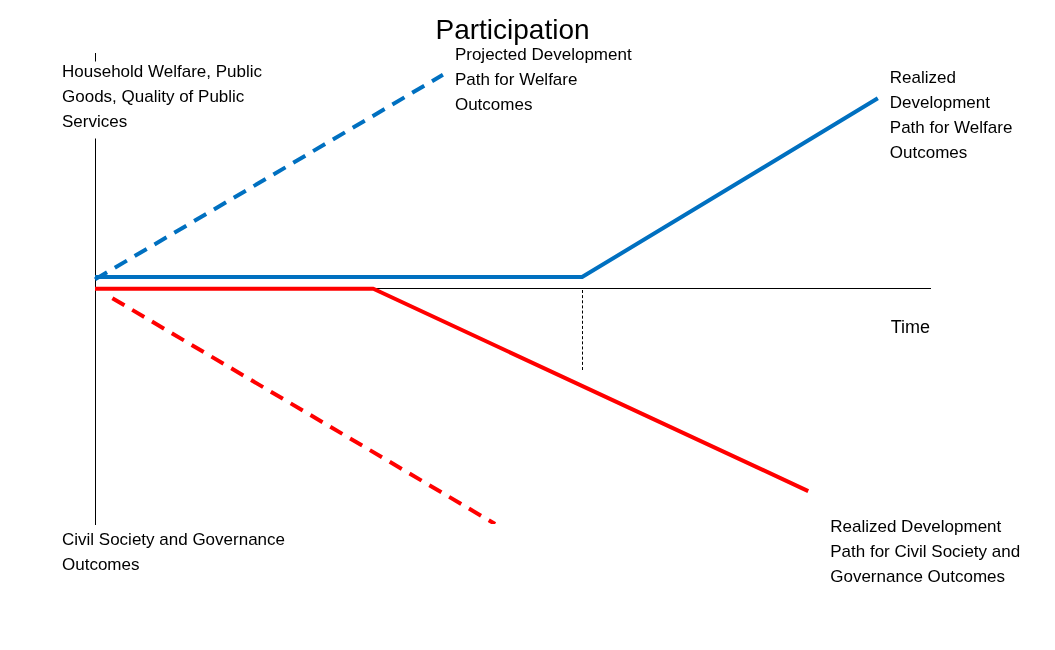 Image resolution: width=1055 pixels, height=650 pixels. I want to click on series-label: Projected Development Path for Welfare Outcomes, so click(543, 79).